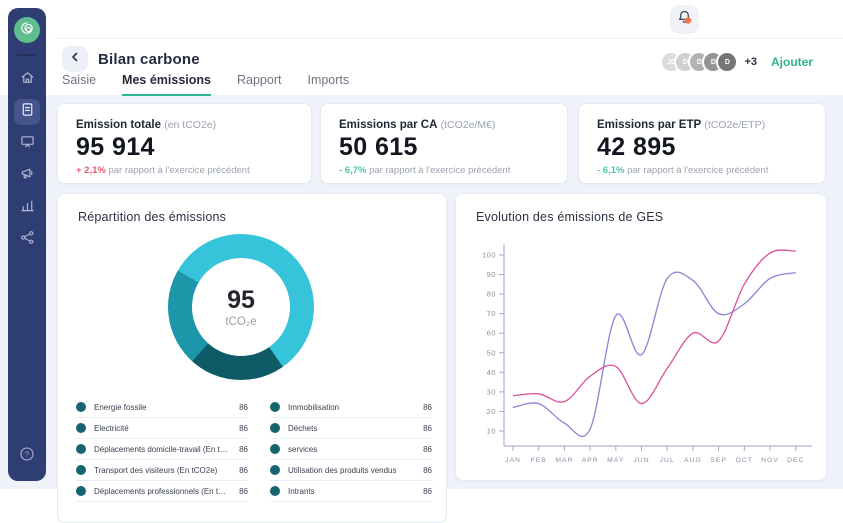  I want to click on svg-text: JUN, so click(641, 460).